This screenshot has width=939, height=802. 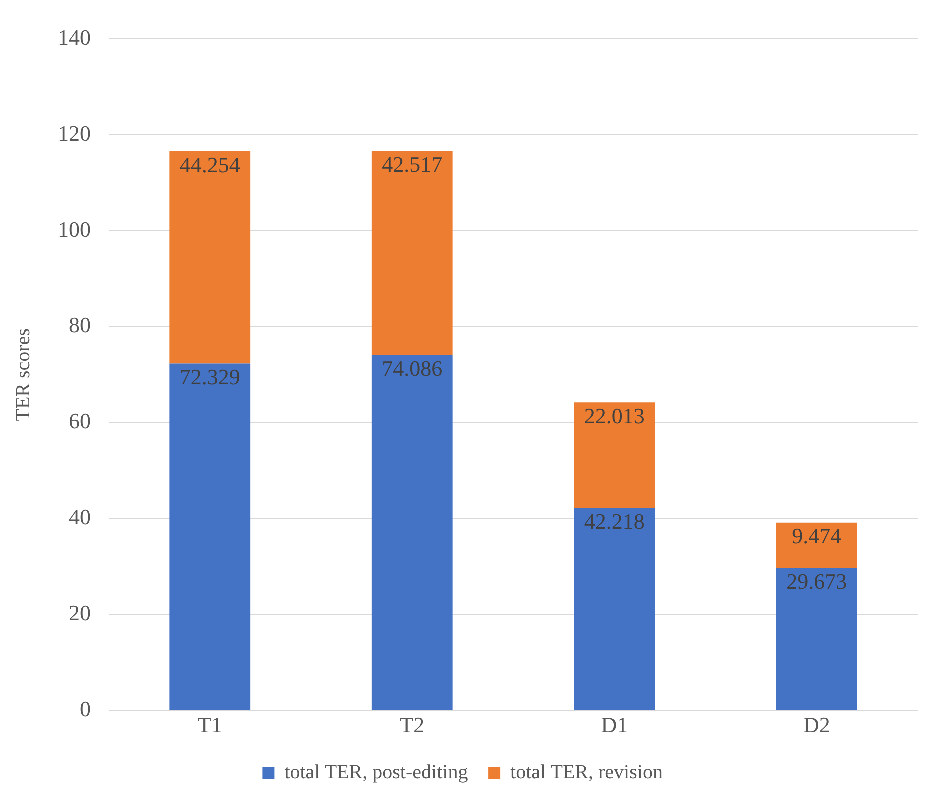 I want to click on x-tick-label: D2, so click(x=816, y=725).